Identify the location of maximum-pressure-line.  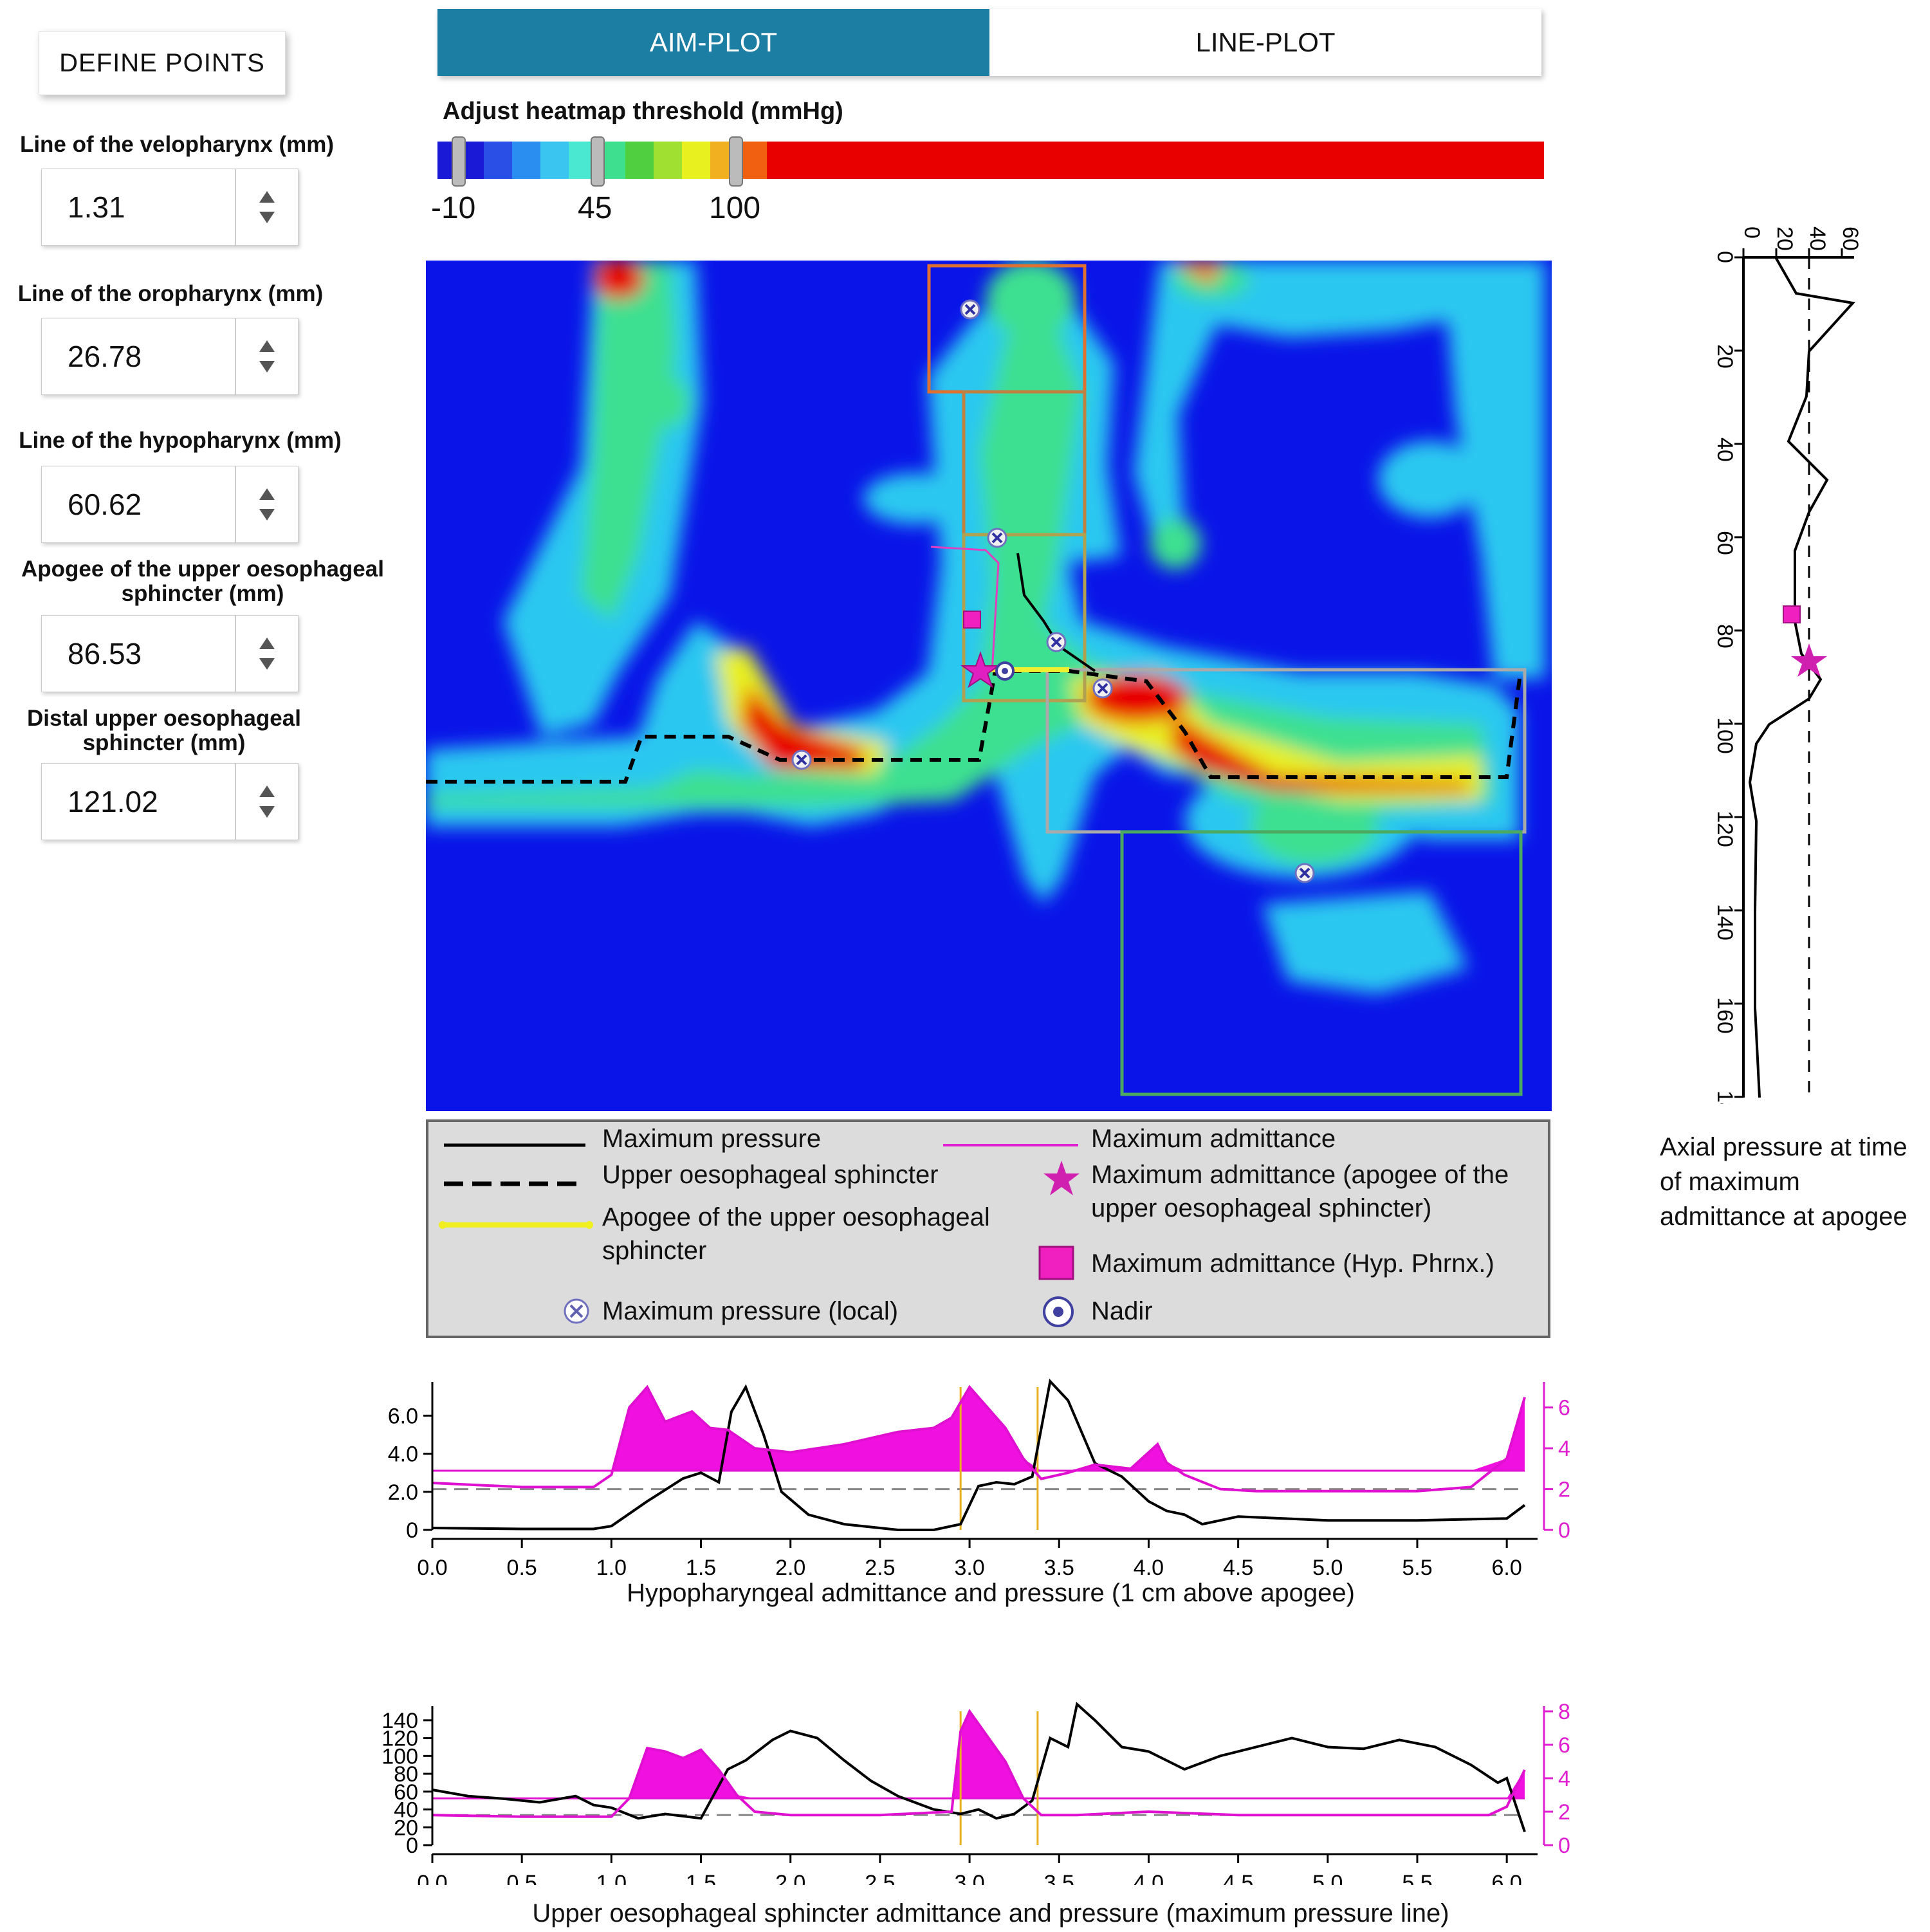
(1056, 612).